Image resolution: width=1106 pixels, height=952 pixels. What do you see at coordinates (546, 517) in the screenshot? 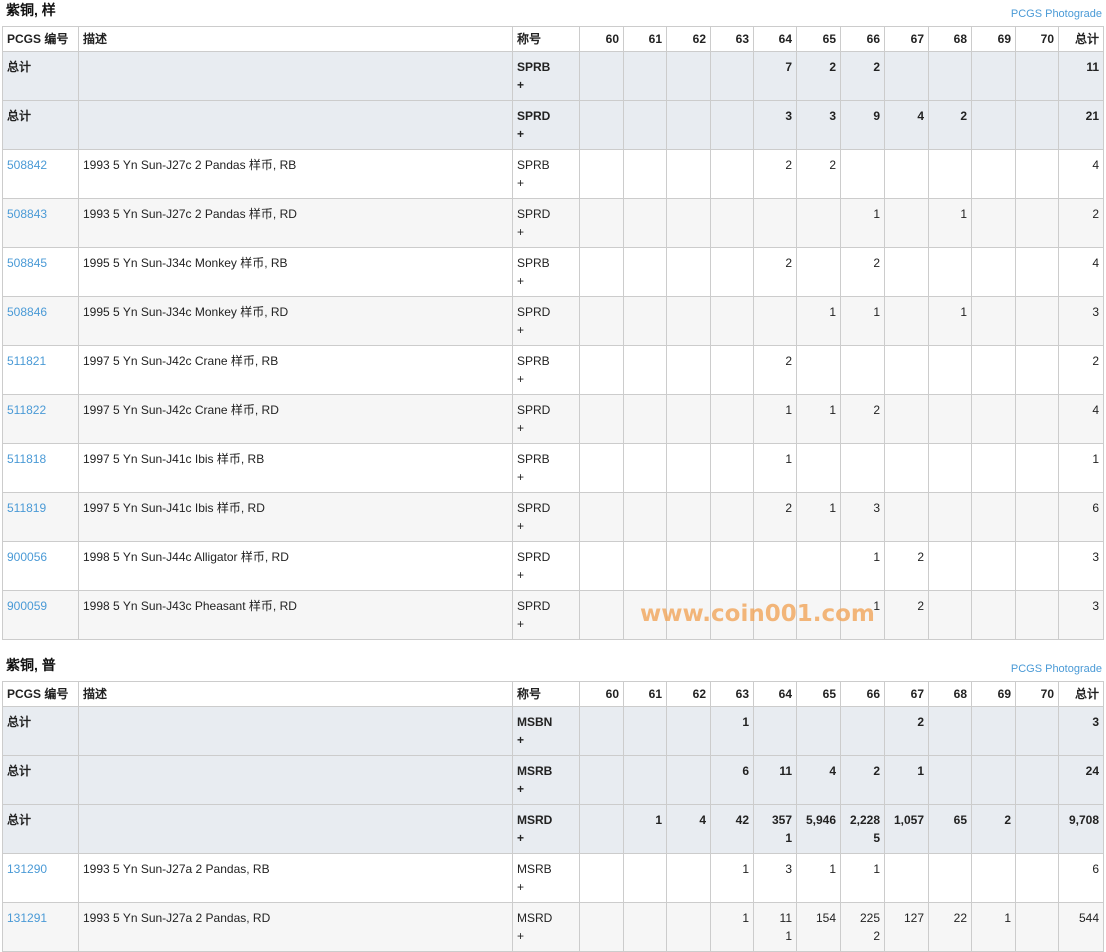
I see `designation-cell: SPRD +` at bounding box center [546, 517].